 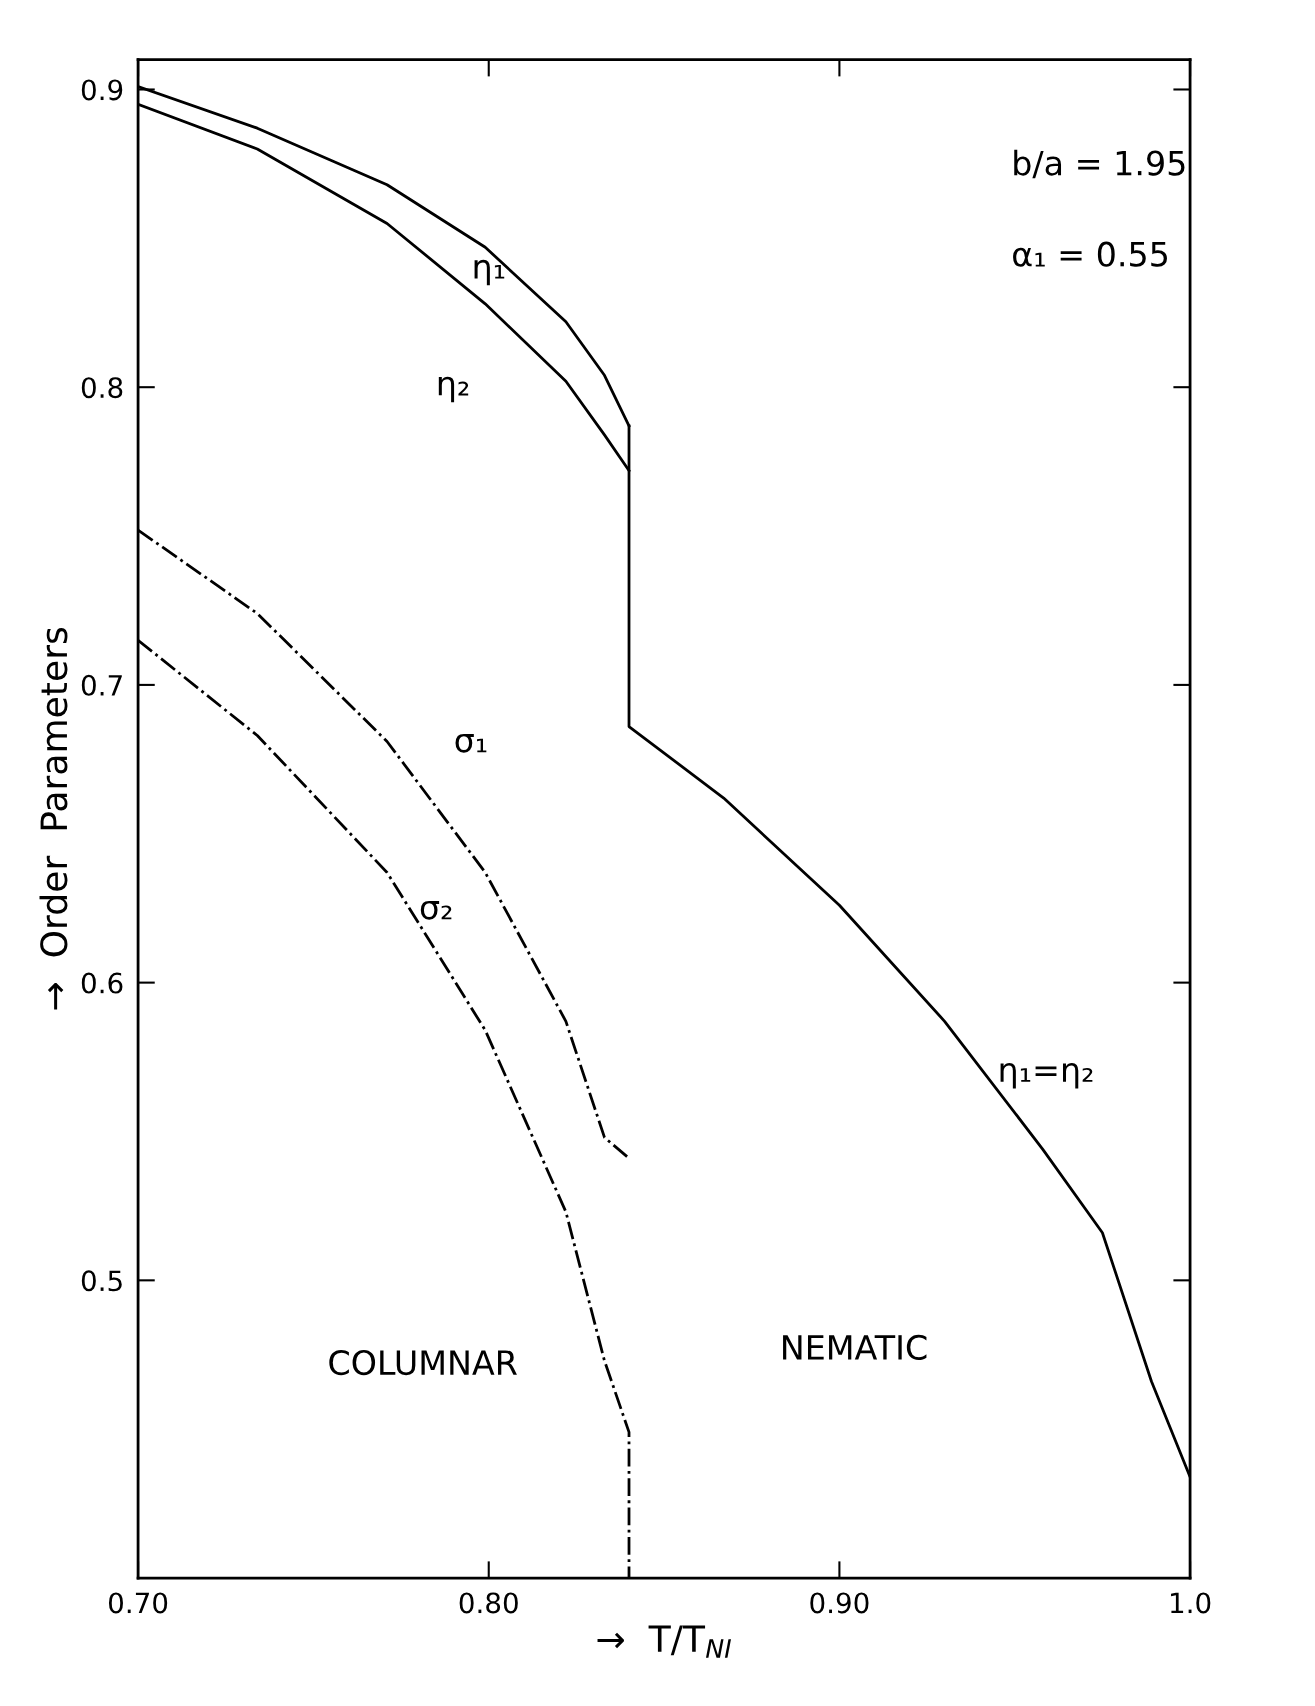 What do you see at coordinates (102, 90) in the screenshot?
I see `y-tick-label: 0.9` at bounding box center [102, 90].